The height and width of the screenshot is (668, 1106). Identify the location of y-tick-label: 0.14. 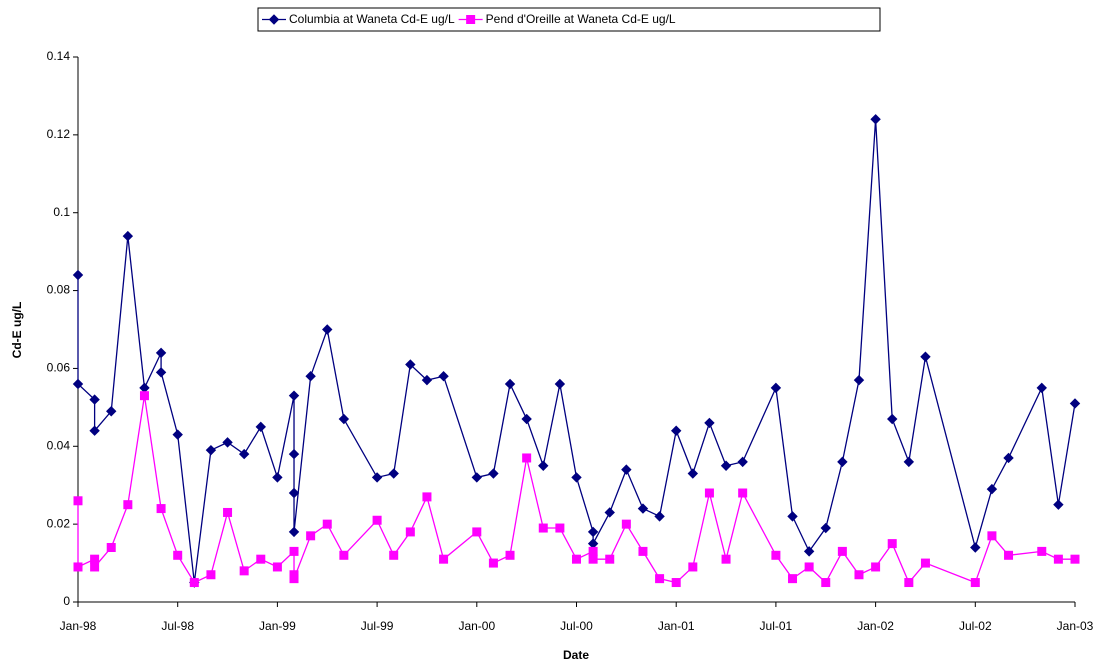
(59, 56).